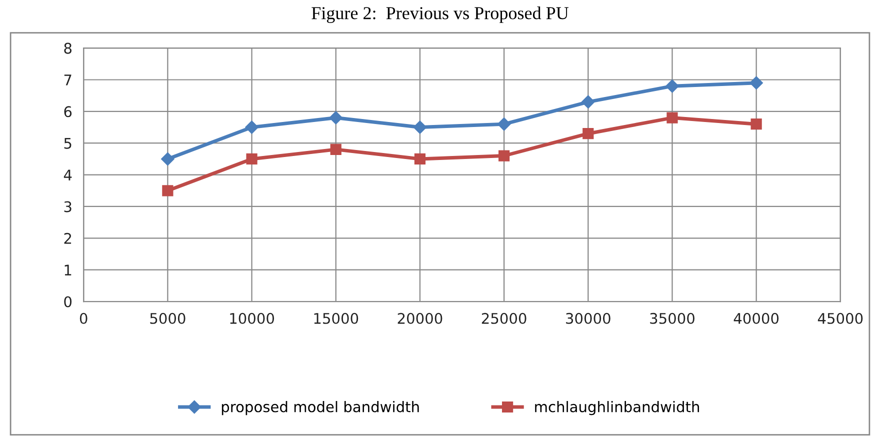 The image size is (880, 437). Describe the element at coordinates (68, 302) in the screenshot. I see `y-tick-label: 0` at that location.